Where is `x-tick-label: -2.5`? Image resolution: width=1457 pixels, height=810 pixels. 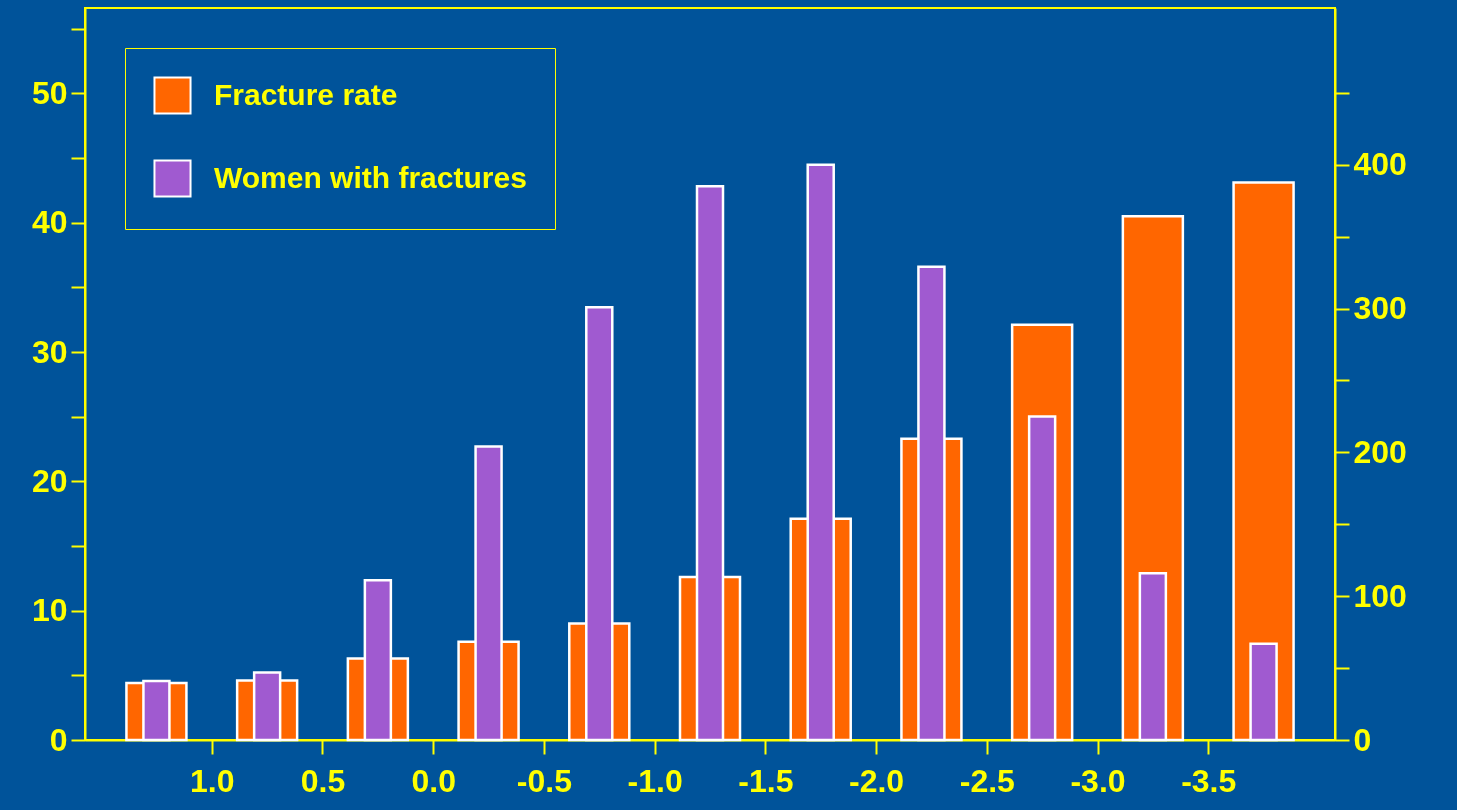
x-tick-label: -2.5 is located at coordinates (987, 780).